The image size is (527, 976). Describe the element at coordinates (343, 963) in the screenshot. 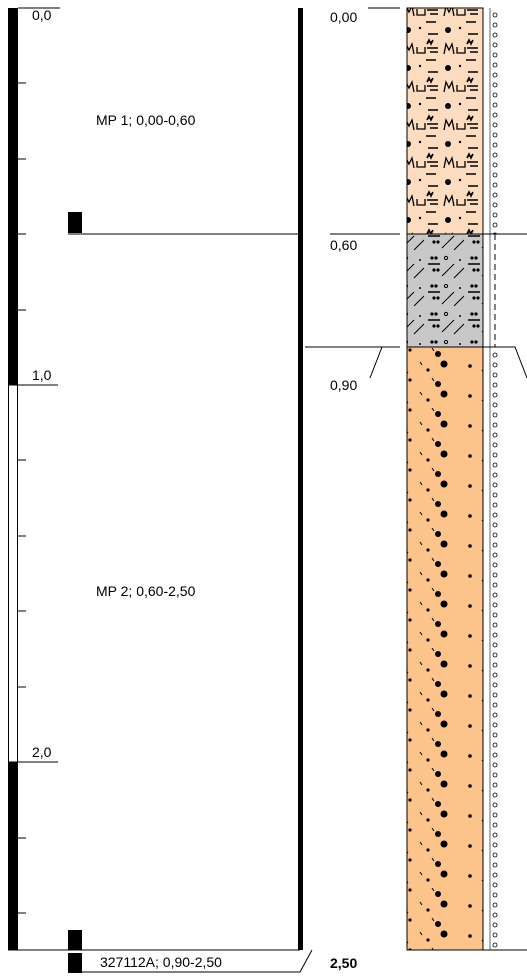

I see `layer-depth: 2,50` at that location.